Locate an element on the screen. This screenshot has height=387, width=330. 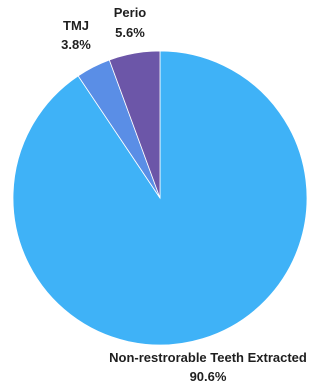
slice-value-tmj: 3.8% is located at coordinates (76, 44).